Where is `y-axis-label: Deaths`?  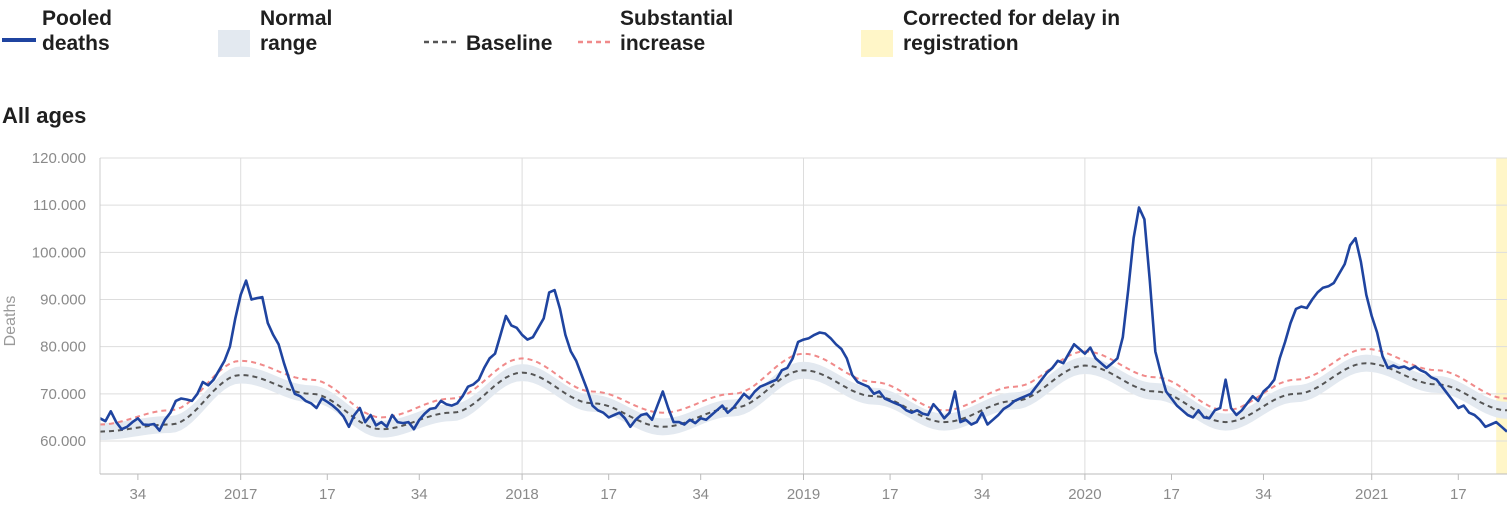
y-axis-label: Deaths is located at coordinates (10, 321).